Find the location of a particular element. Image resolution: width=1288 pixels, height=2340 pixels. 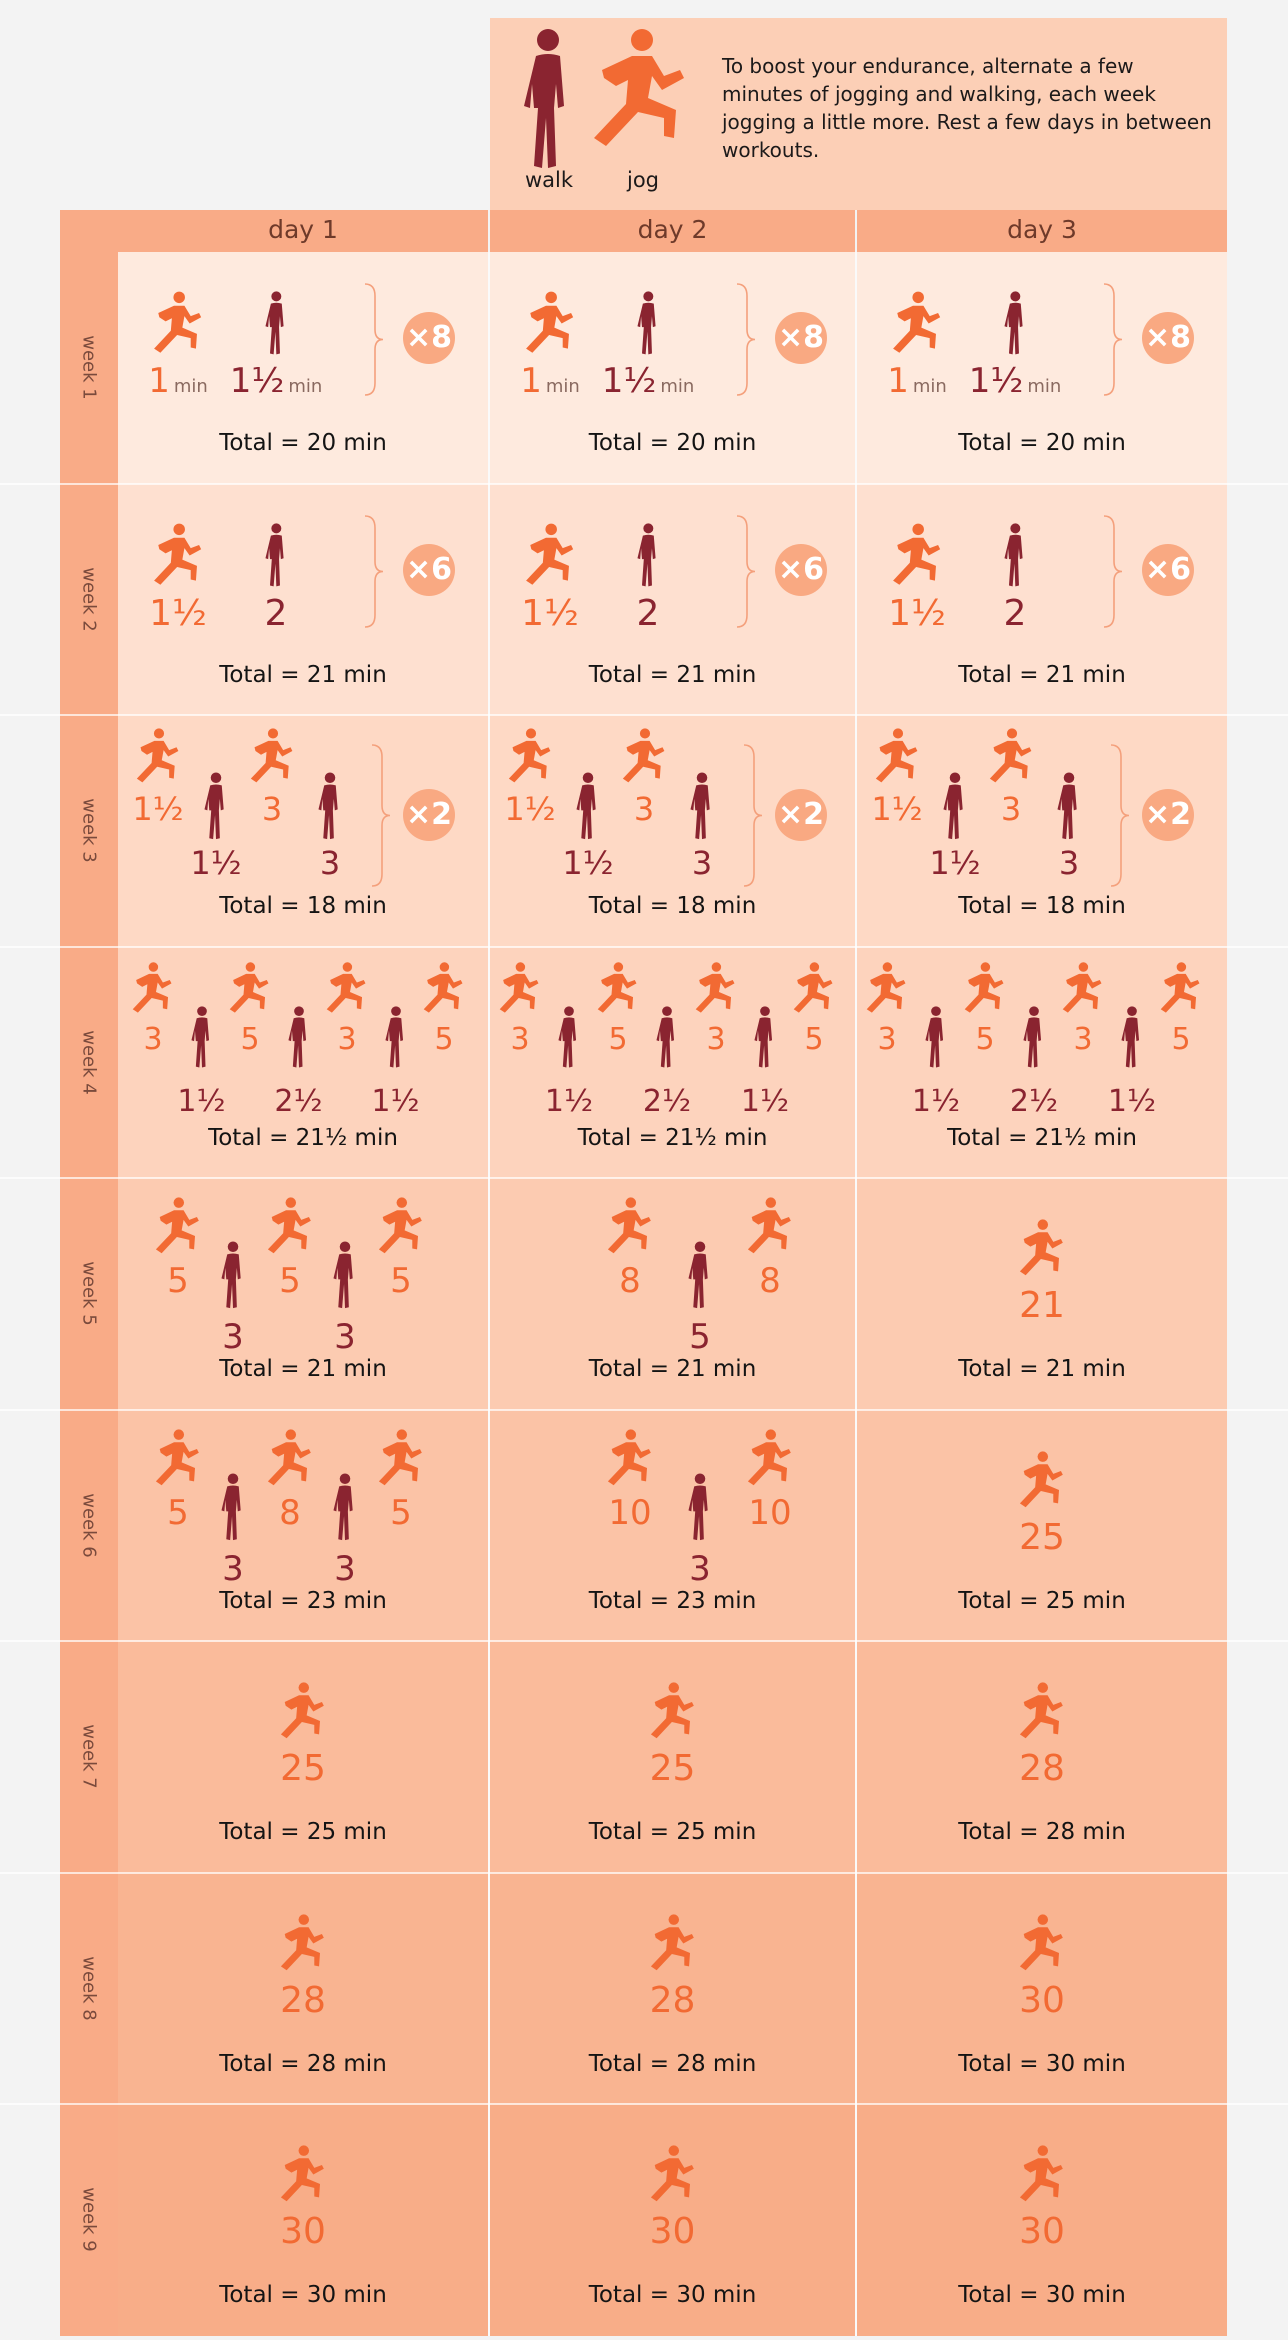

week-label-text: week 7 is located at coordinates (89, 1756).